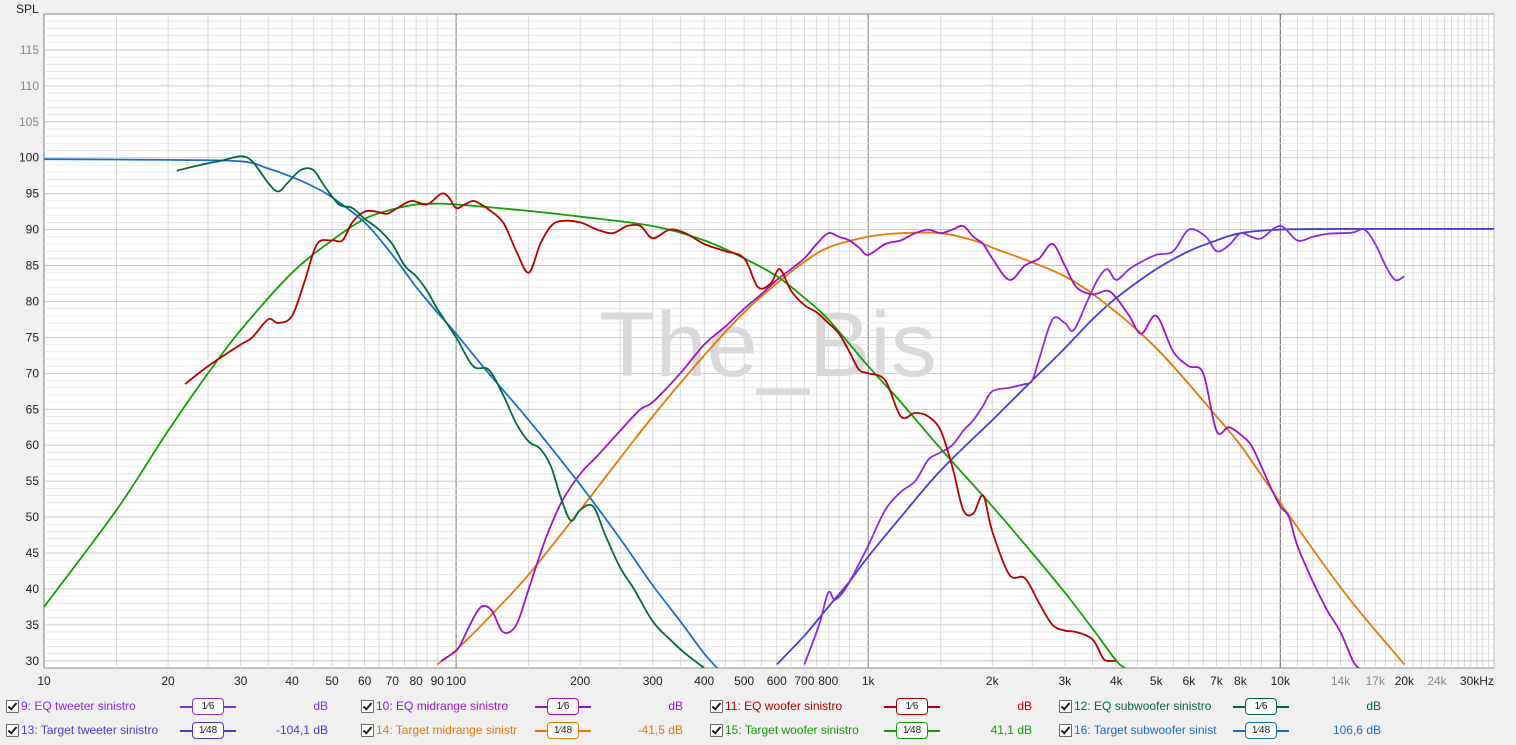 This screenshot has height=745, width=1516. Describe the element at coordinates (33, 661) in the screenshot. I see `y-tick-label: 30` at that location.